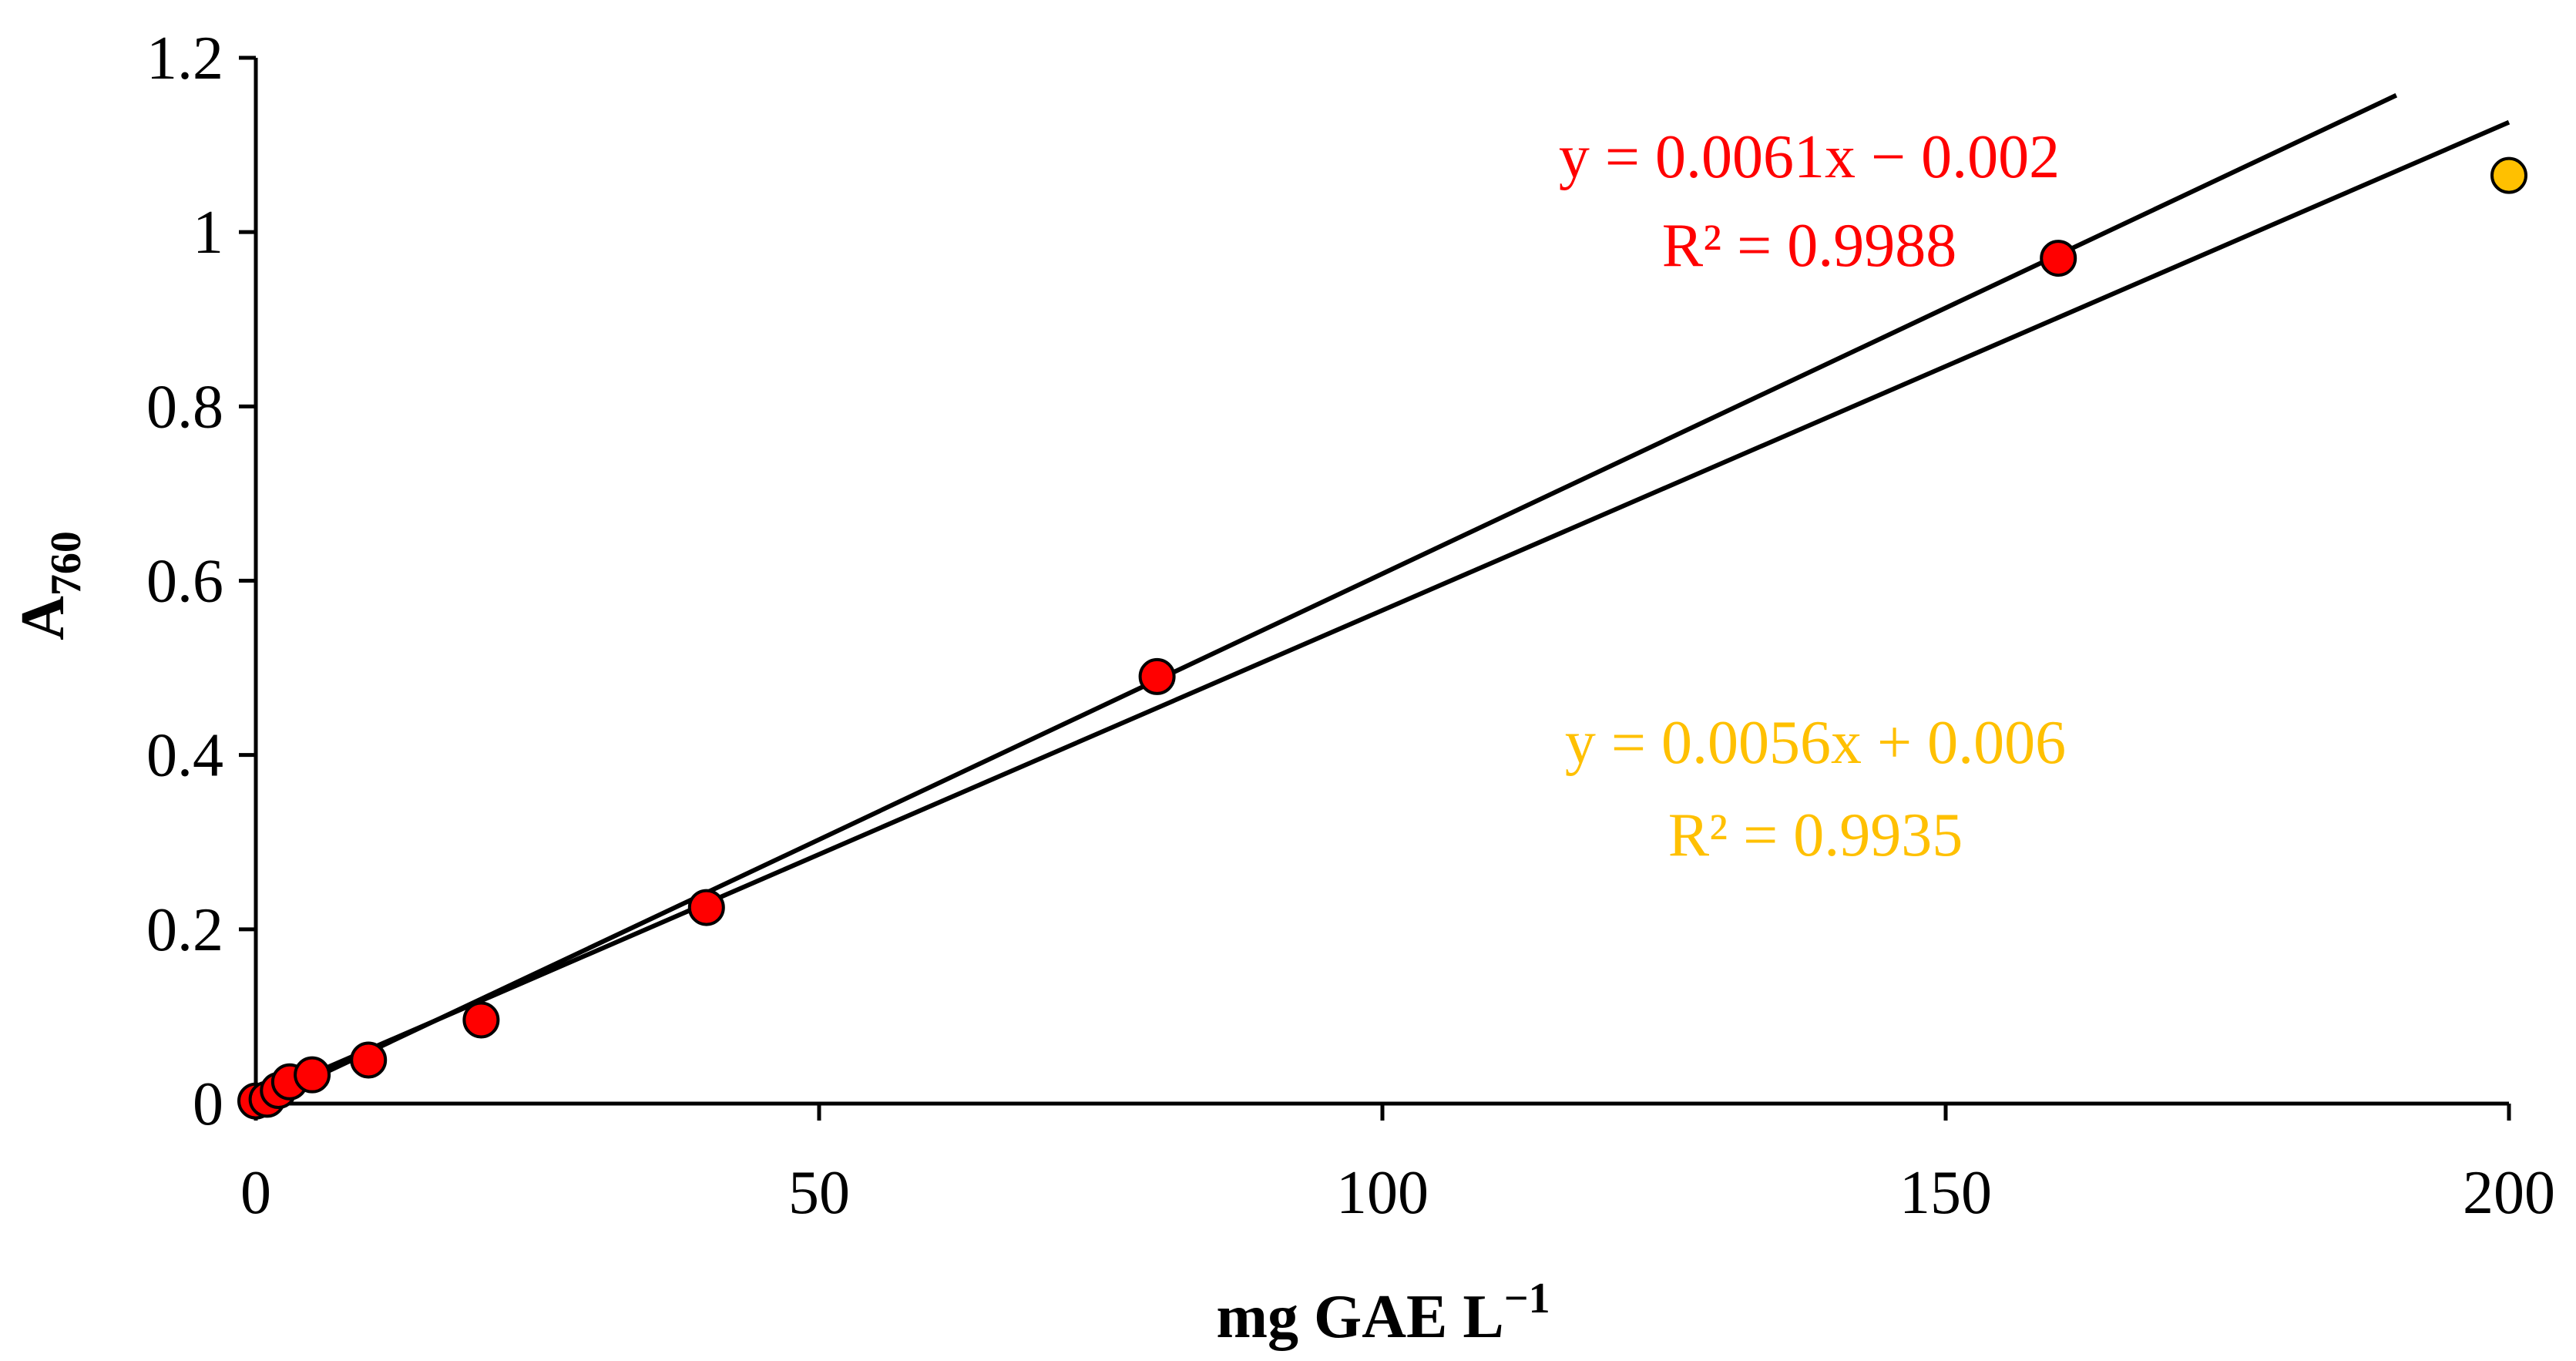 This screenshot has height=1361, width=2576. Describe the element at coordinates (184, 407) in the screenshot. I see `y-tick-label: 0.8` at that location.